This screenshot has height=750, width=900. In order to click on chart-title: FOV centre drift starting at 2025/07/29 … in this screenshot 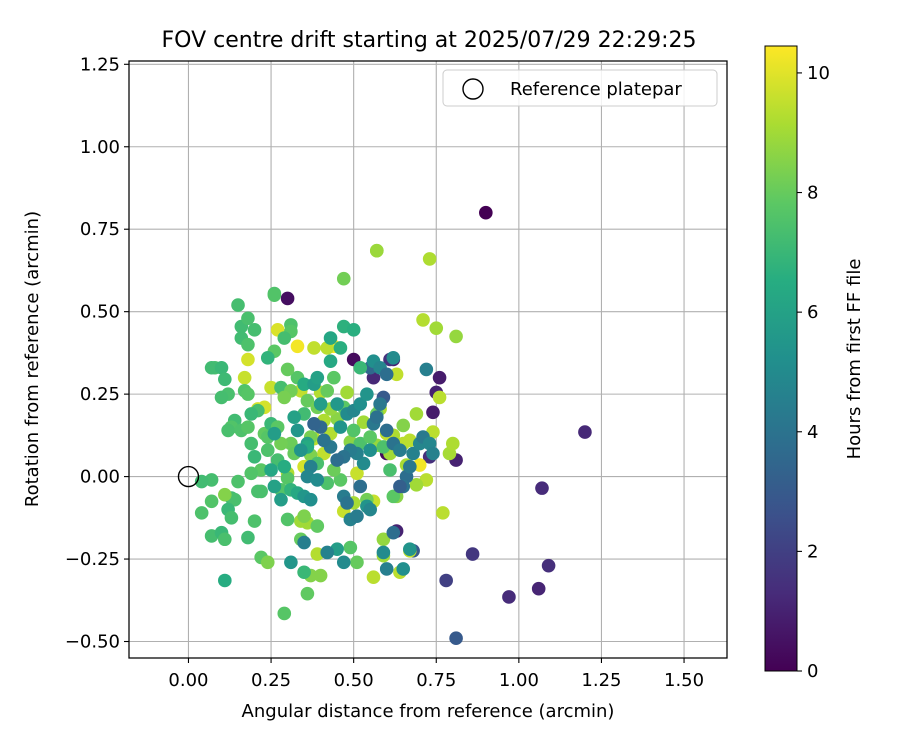, I will do `click(429, 40)`.